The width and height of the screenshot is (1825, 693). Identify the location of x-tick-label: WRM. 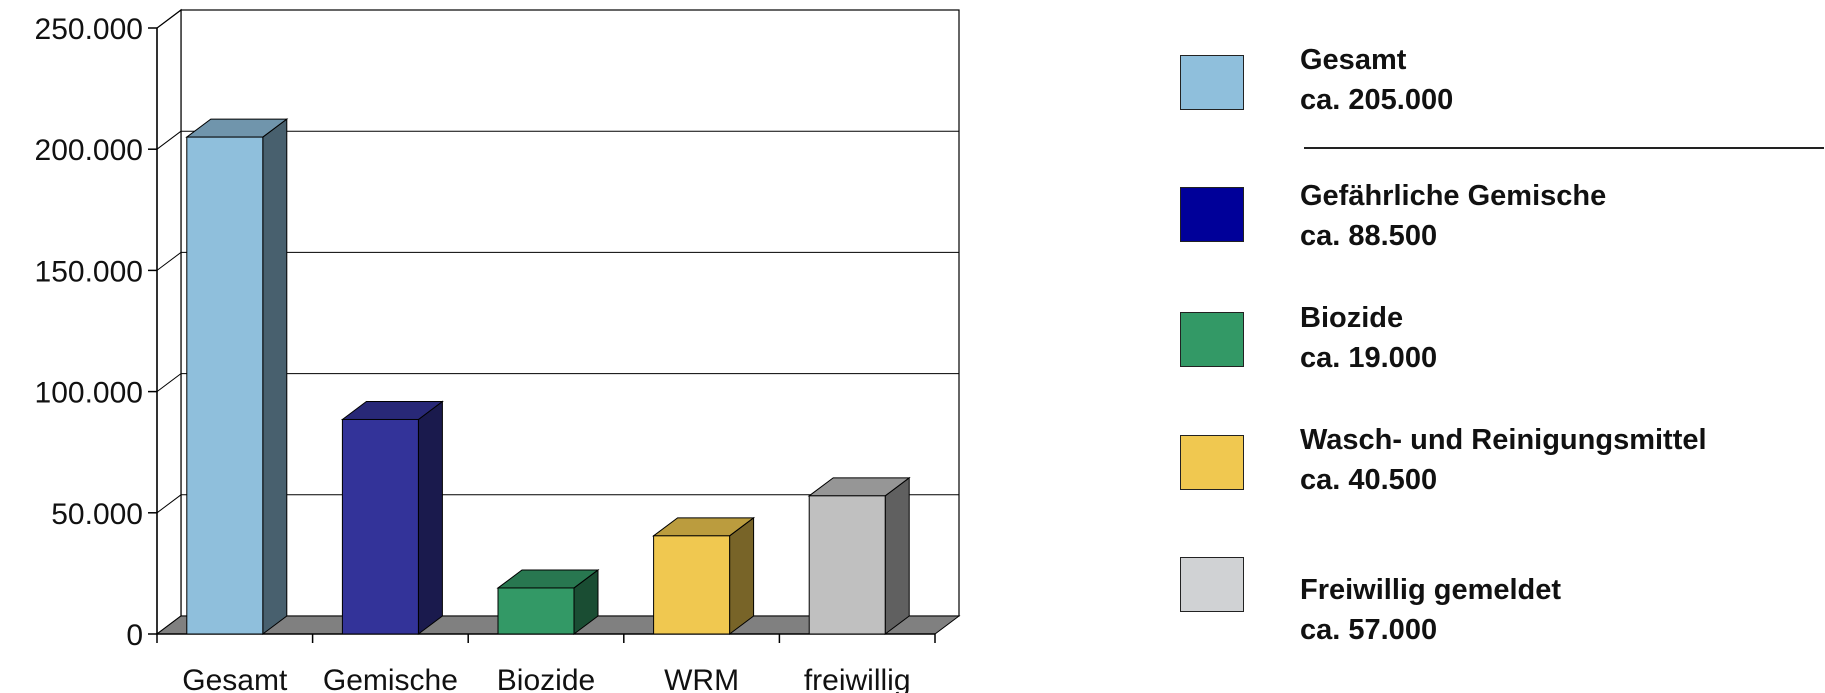
(701, 678).